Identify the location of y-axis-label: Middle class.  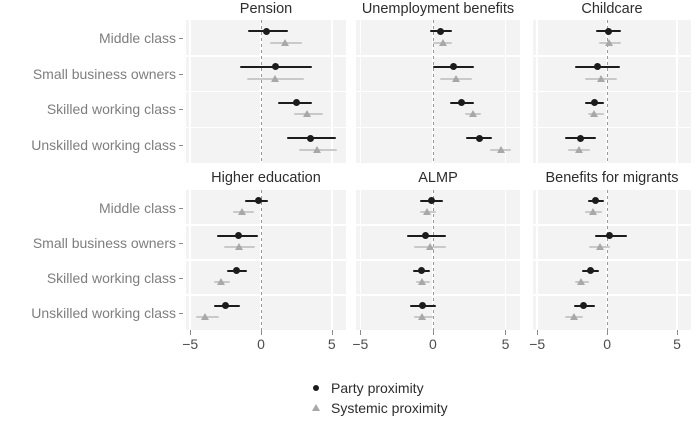
(137, 37).